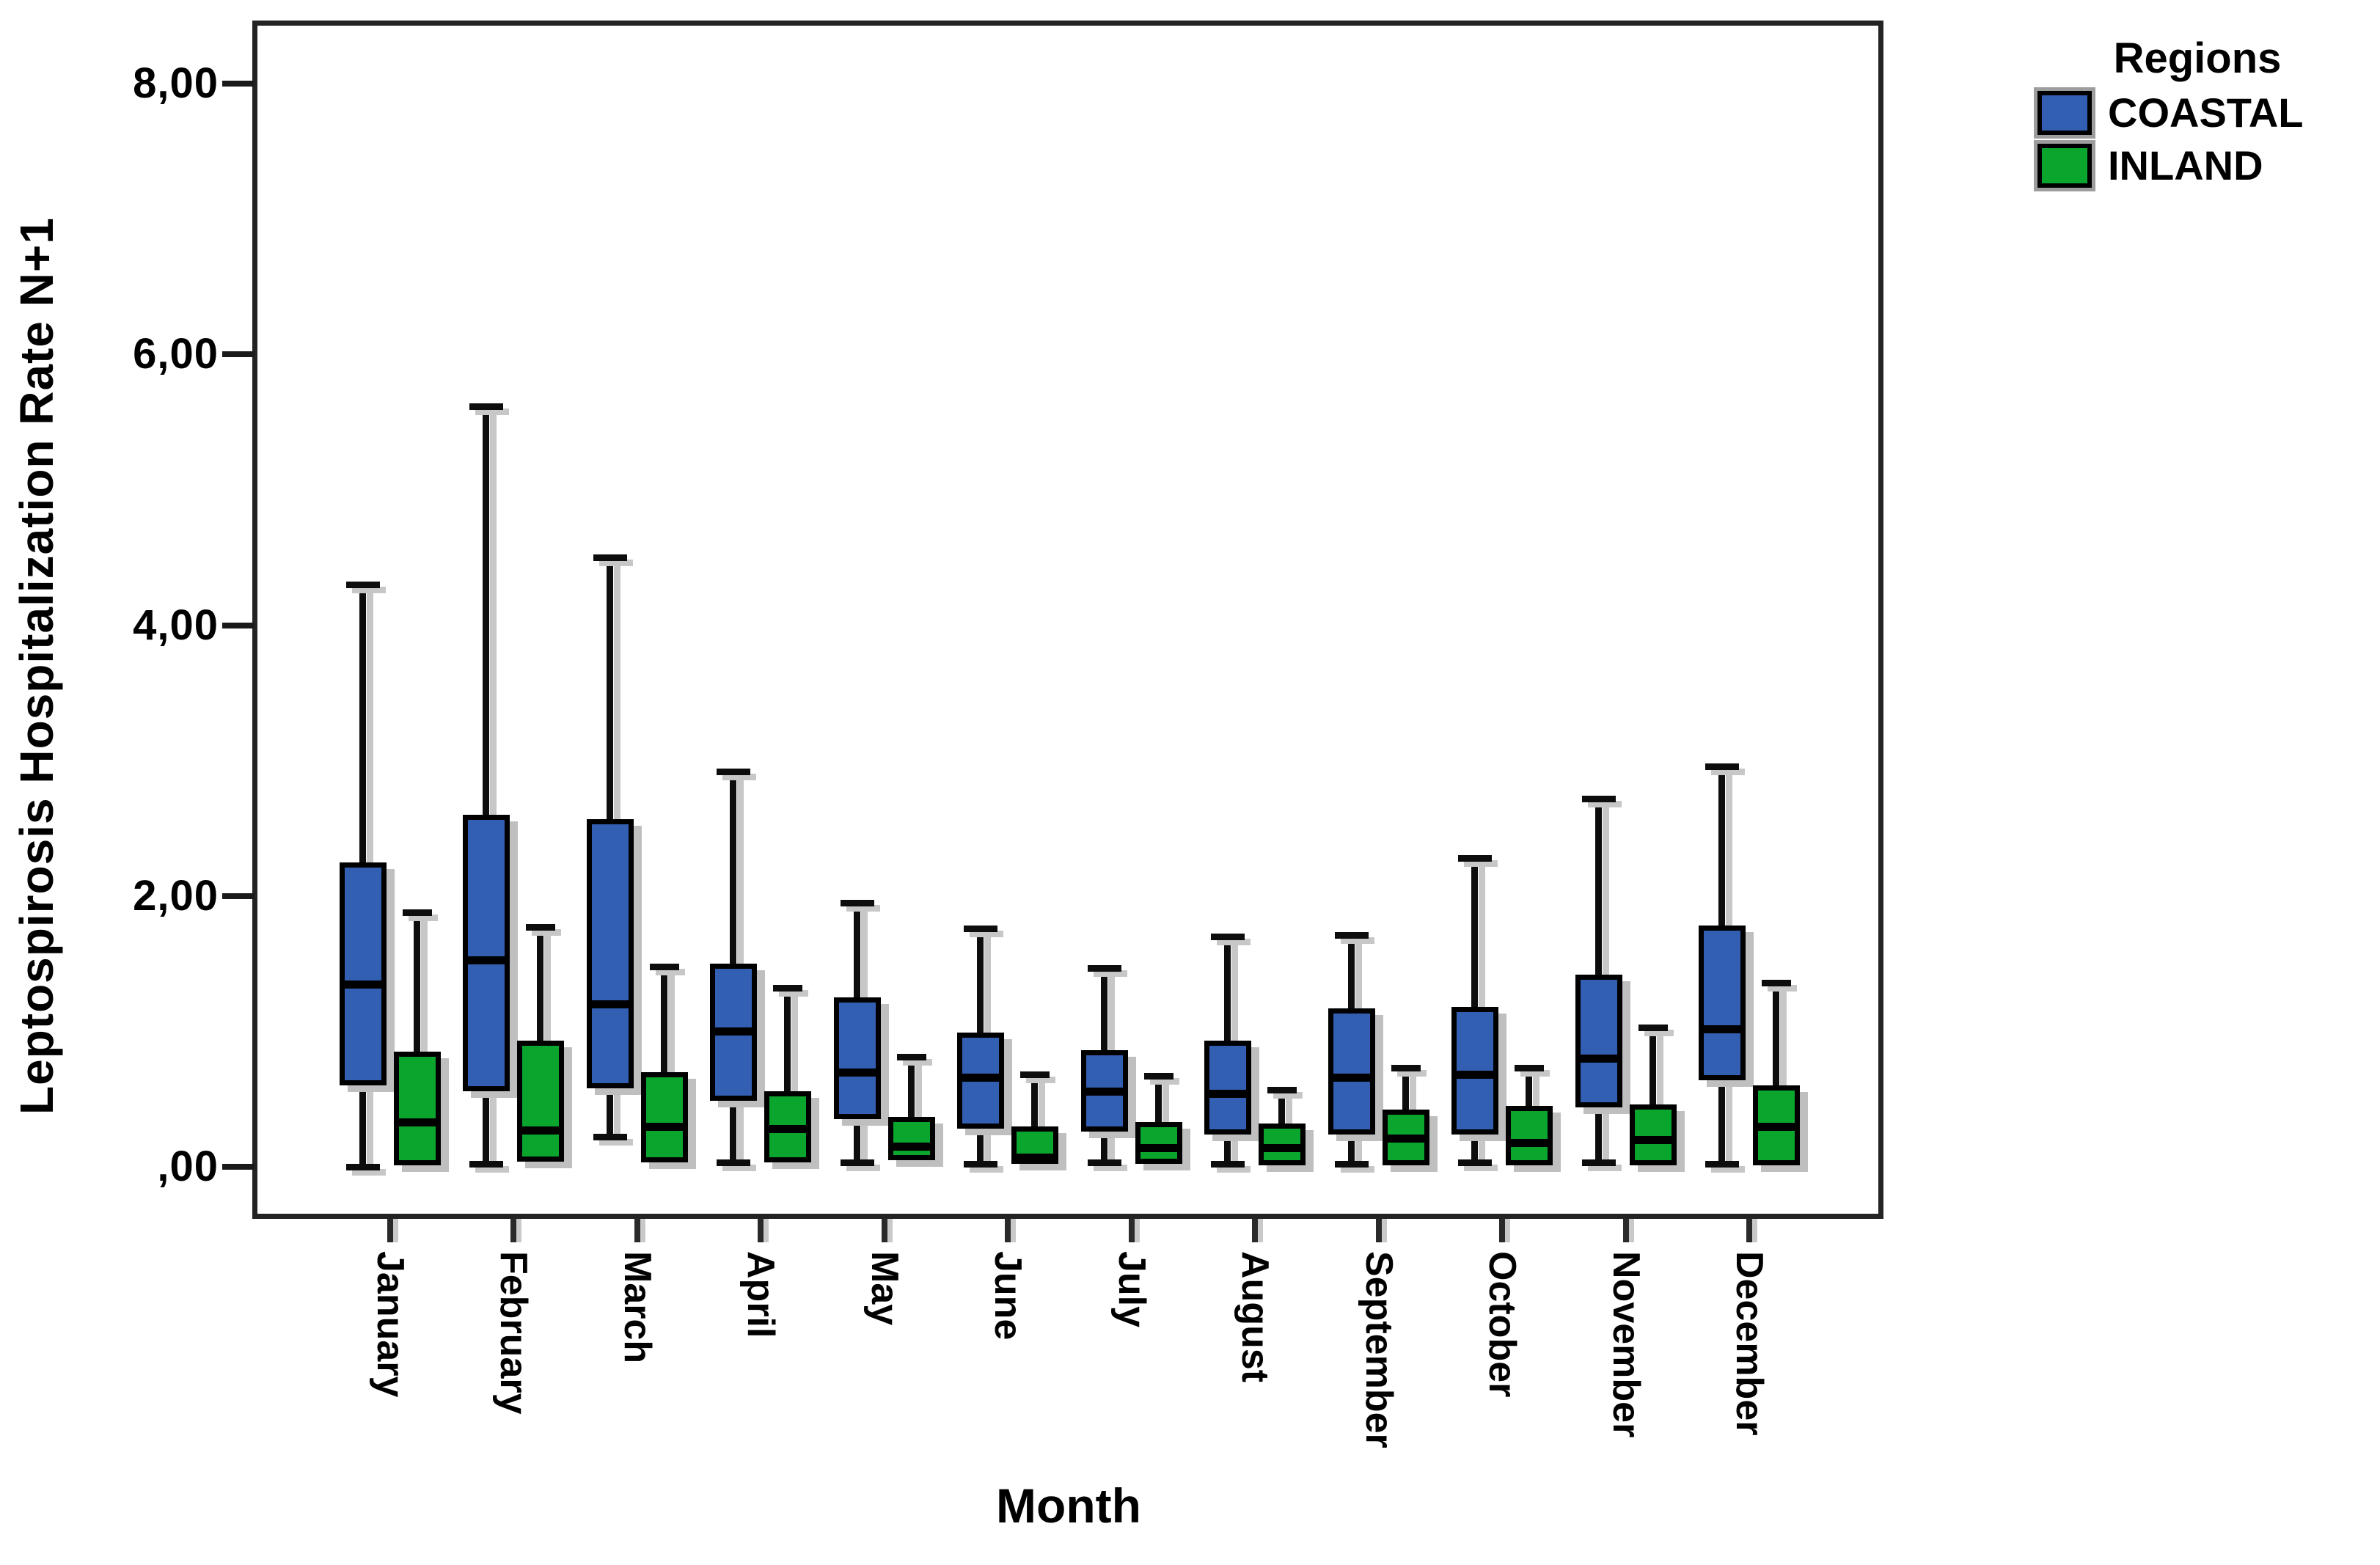  I want to click on x-tick-label: September, so click(1379, 1349).